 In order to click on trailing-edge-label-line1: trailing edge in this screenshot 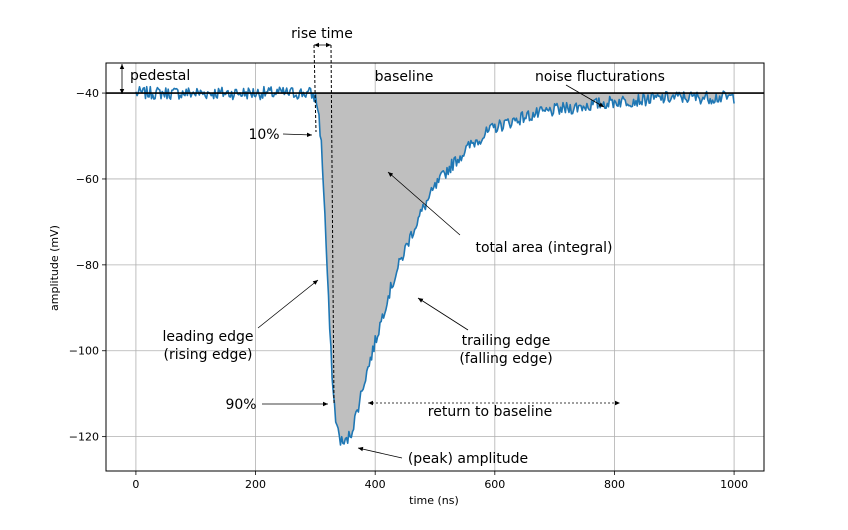, I will do `click(506, 341)`.